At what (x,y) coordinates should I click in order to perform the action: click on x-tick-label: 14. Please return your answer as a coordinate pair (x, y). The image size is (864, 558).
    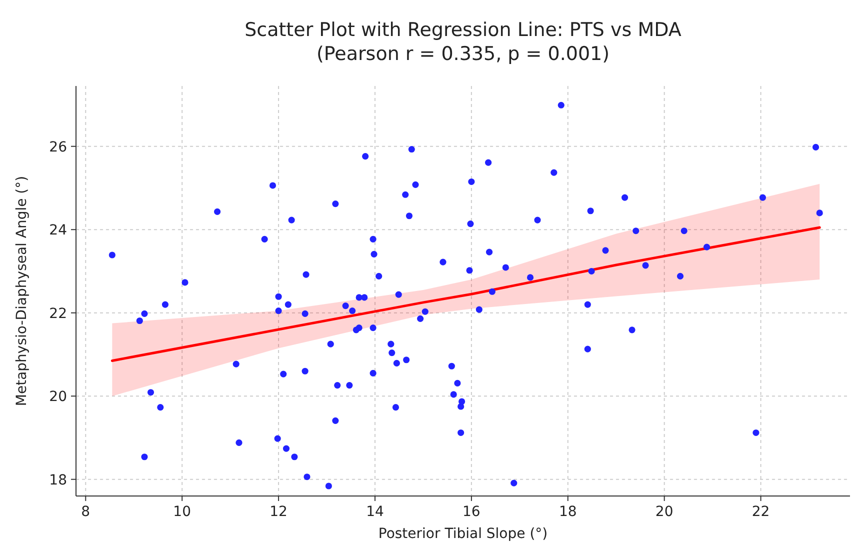
    Looking at the image, I should click on (375, 512).